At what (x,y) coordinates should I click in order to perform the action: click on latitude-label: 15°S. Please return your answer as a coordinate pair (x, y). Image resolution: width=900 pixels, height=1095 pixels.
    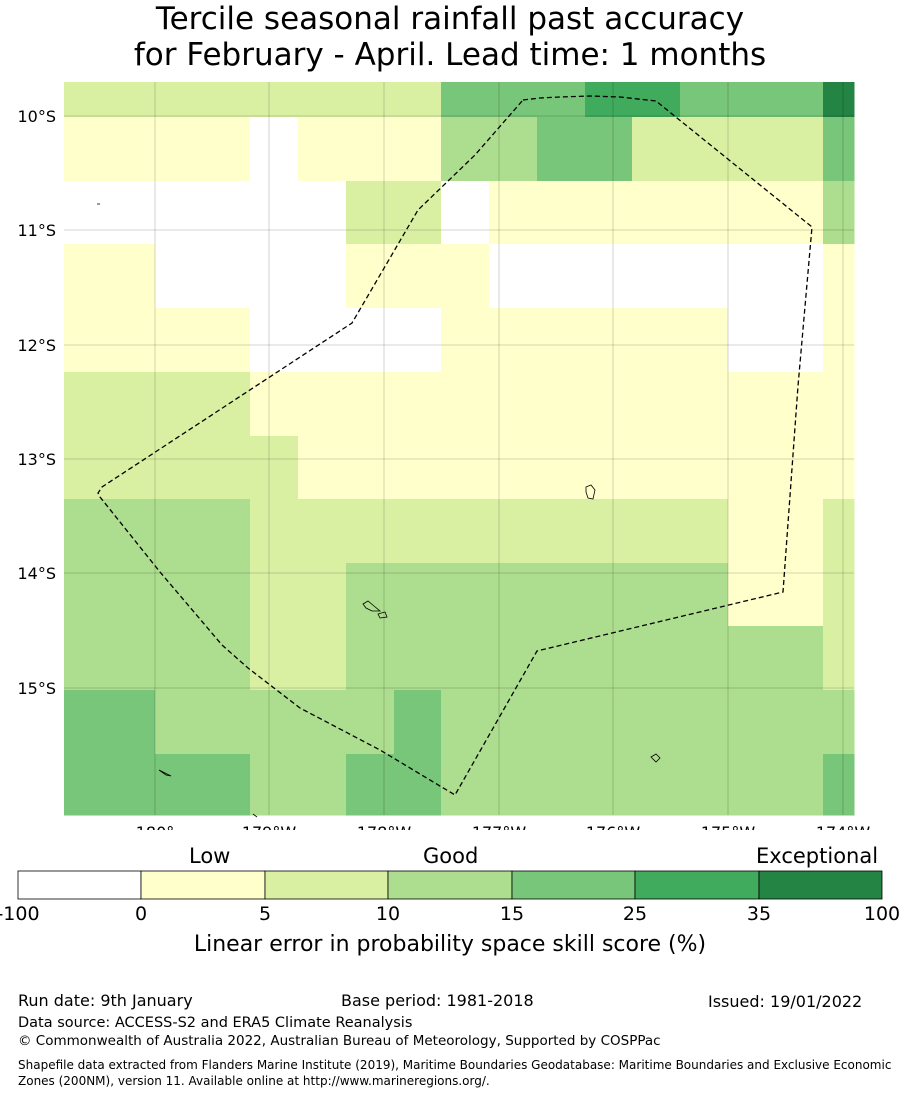
    Looking at the image, I should click on (36, 688).